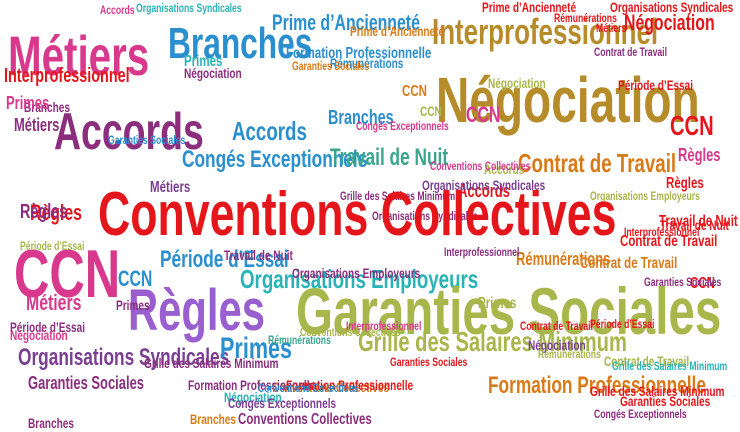 The image size is (740, 432). I want to click on main-phrase: Conventions Collectives, so click(357, 214).